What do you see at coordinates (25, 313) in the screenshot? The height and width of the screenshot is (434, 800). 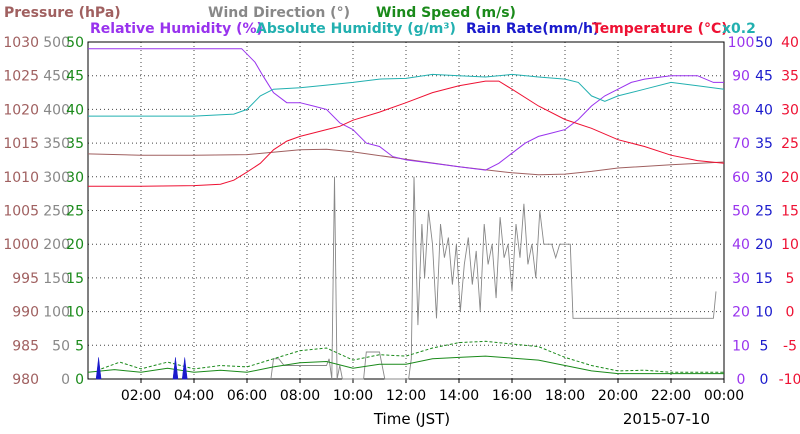 I see `pressure-tick-label: 990` at bounding box center [25, 313].